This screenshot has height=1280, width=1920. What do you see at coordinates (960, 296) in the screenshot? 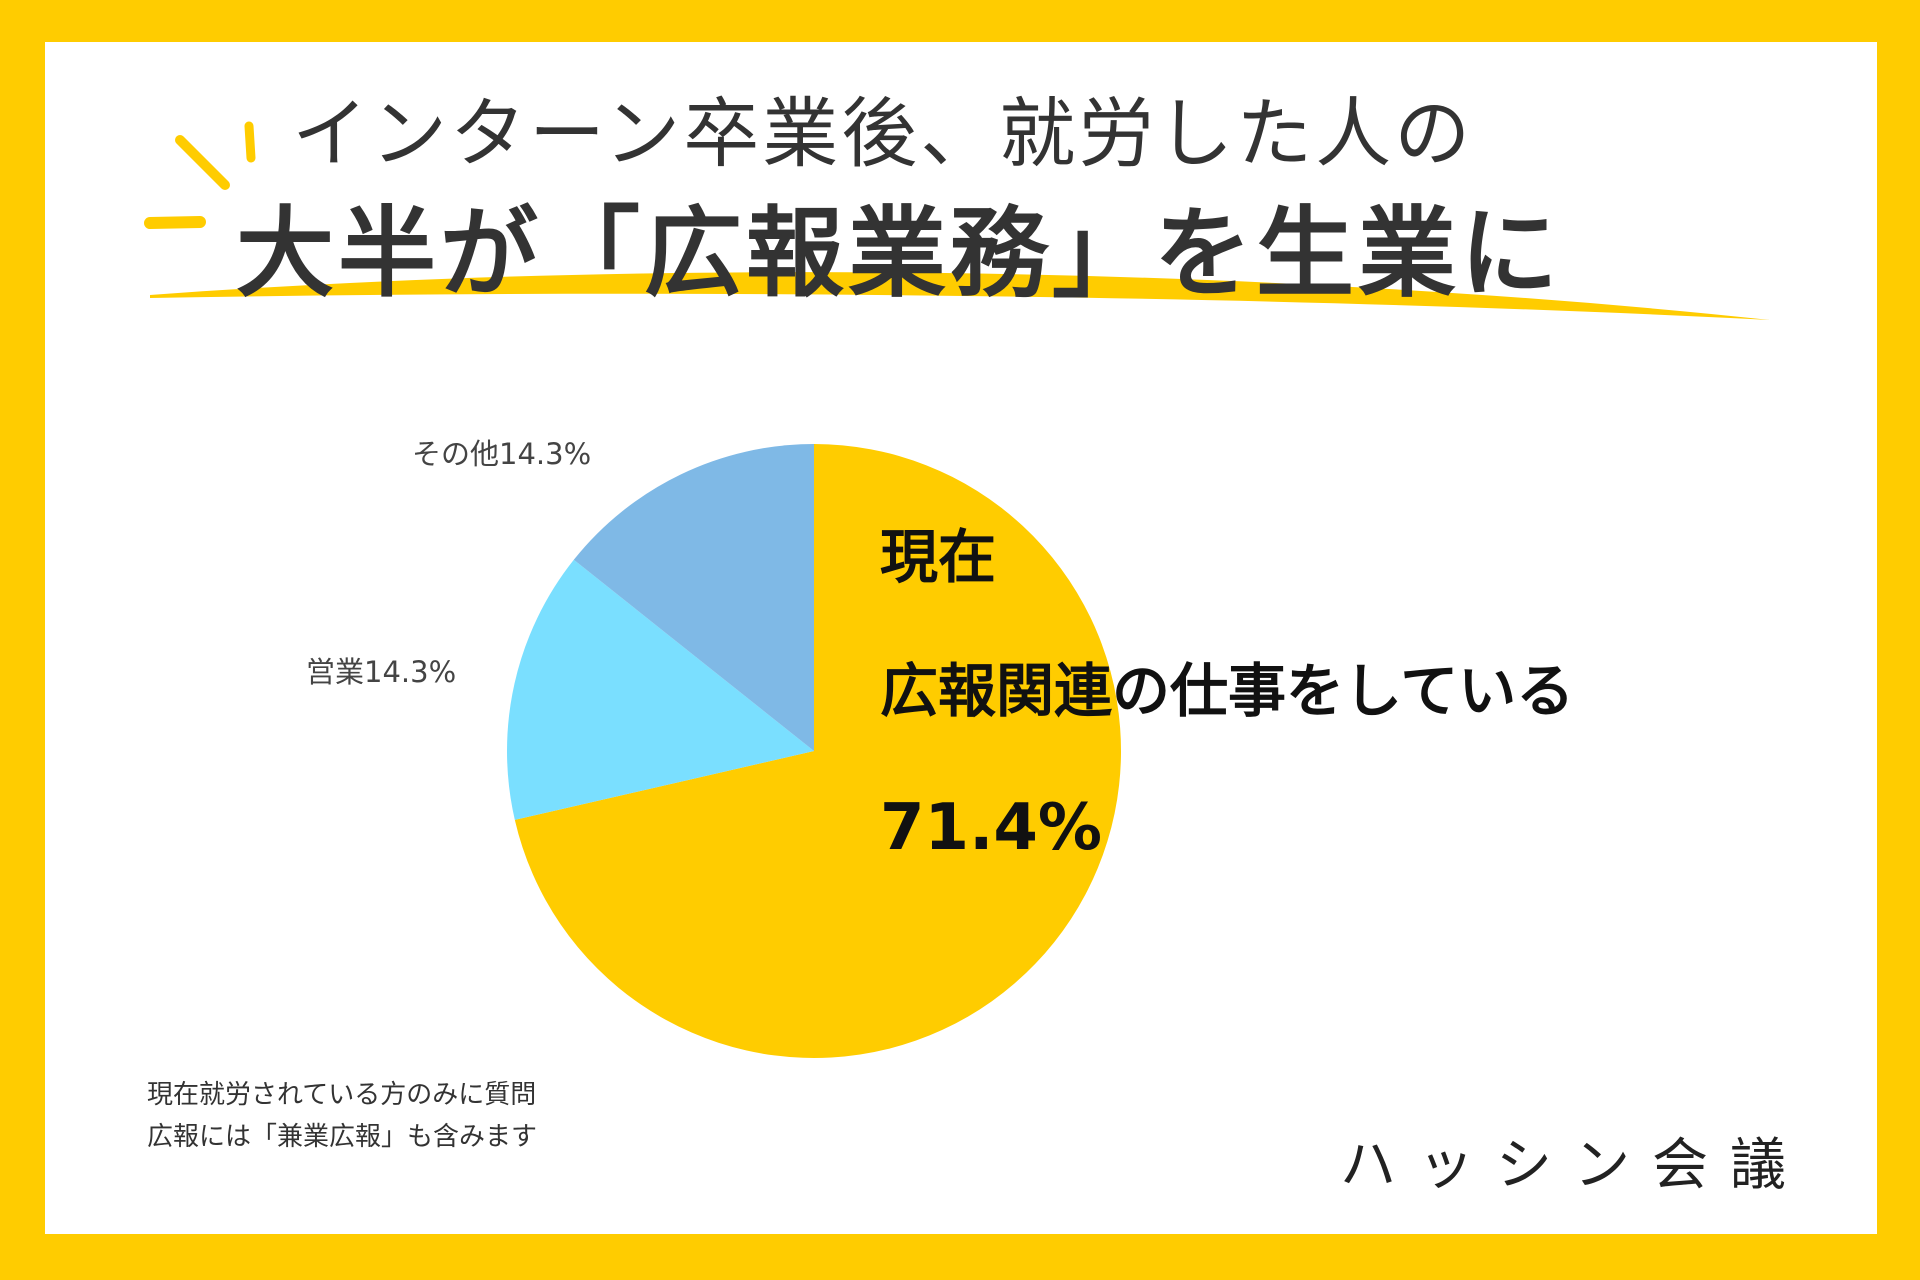
I see `title-underline-swoosh` at bounding box center [960, 296].